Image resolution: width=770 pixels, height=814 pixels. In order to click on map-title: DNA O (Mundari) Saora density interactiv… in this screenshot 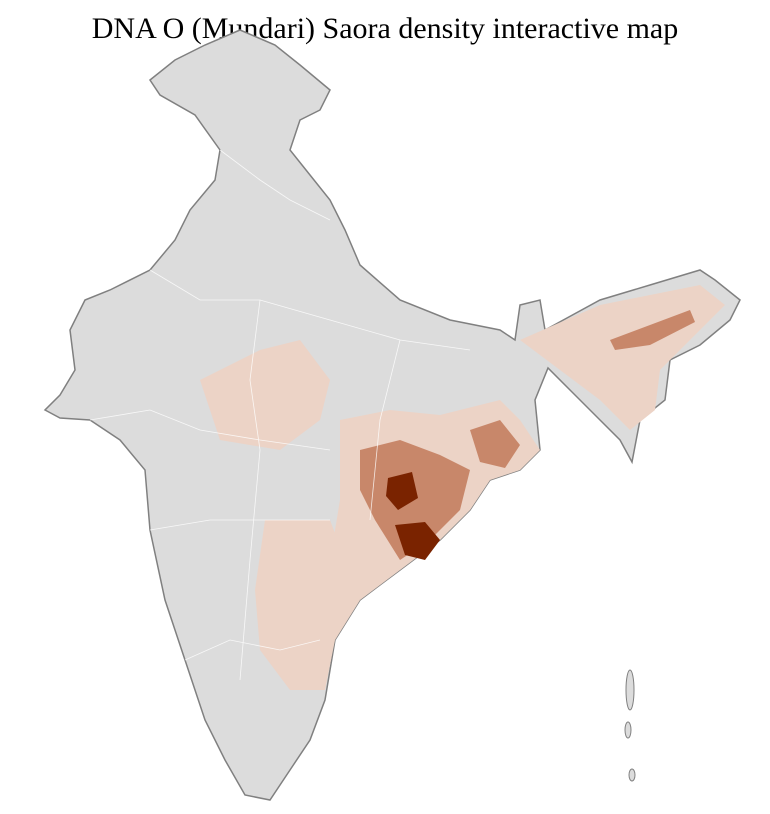, I will do `click(385, 28)`.